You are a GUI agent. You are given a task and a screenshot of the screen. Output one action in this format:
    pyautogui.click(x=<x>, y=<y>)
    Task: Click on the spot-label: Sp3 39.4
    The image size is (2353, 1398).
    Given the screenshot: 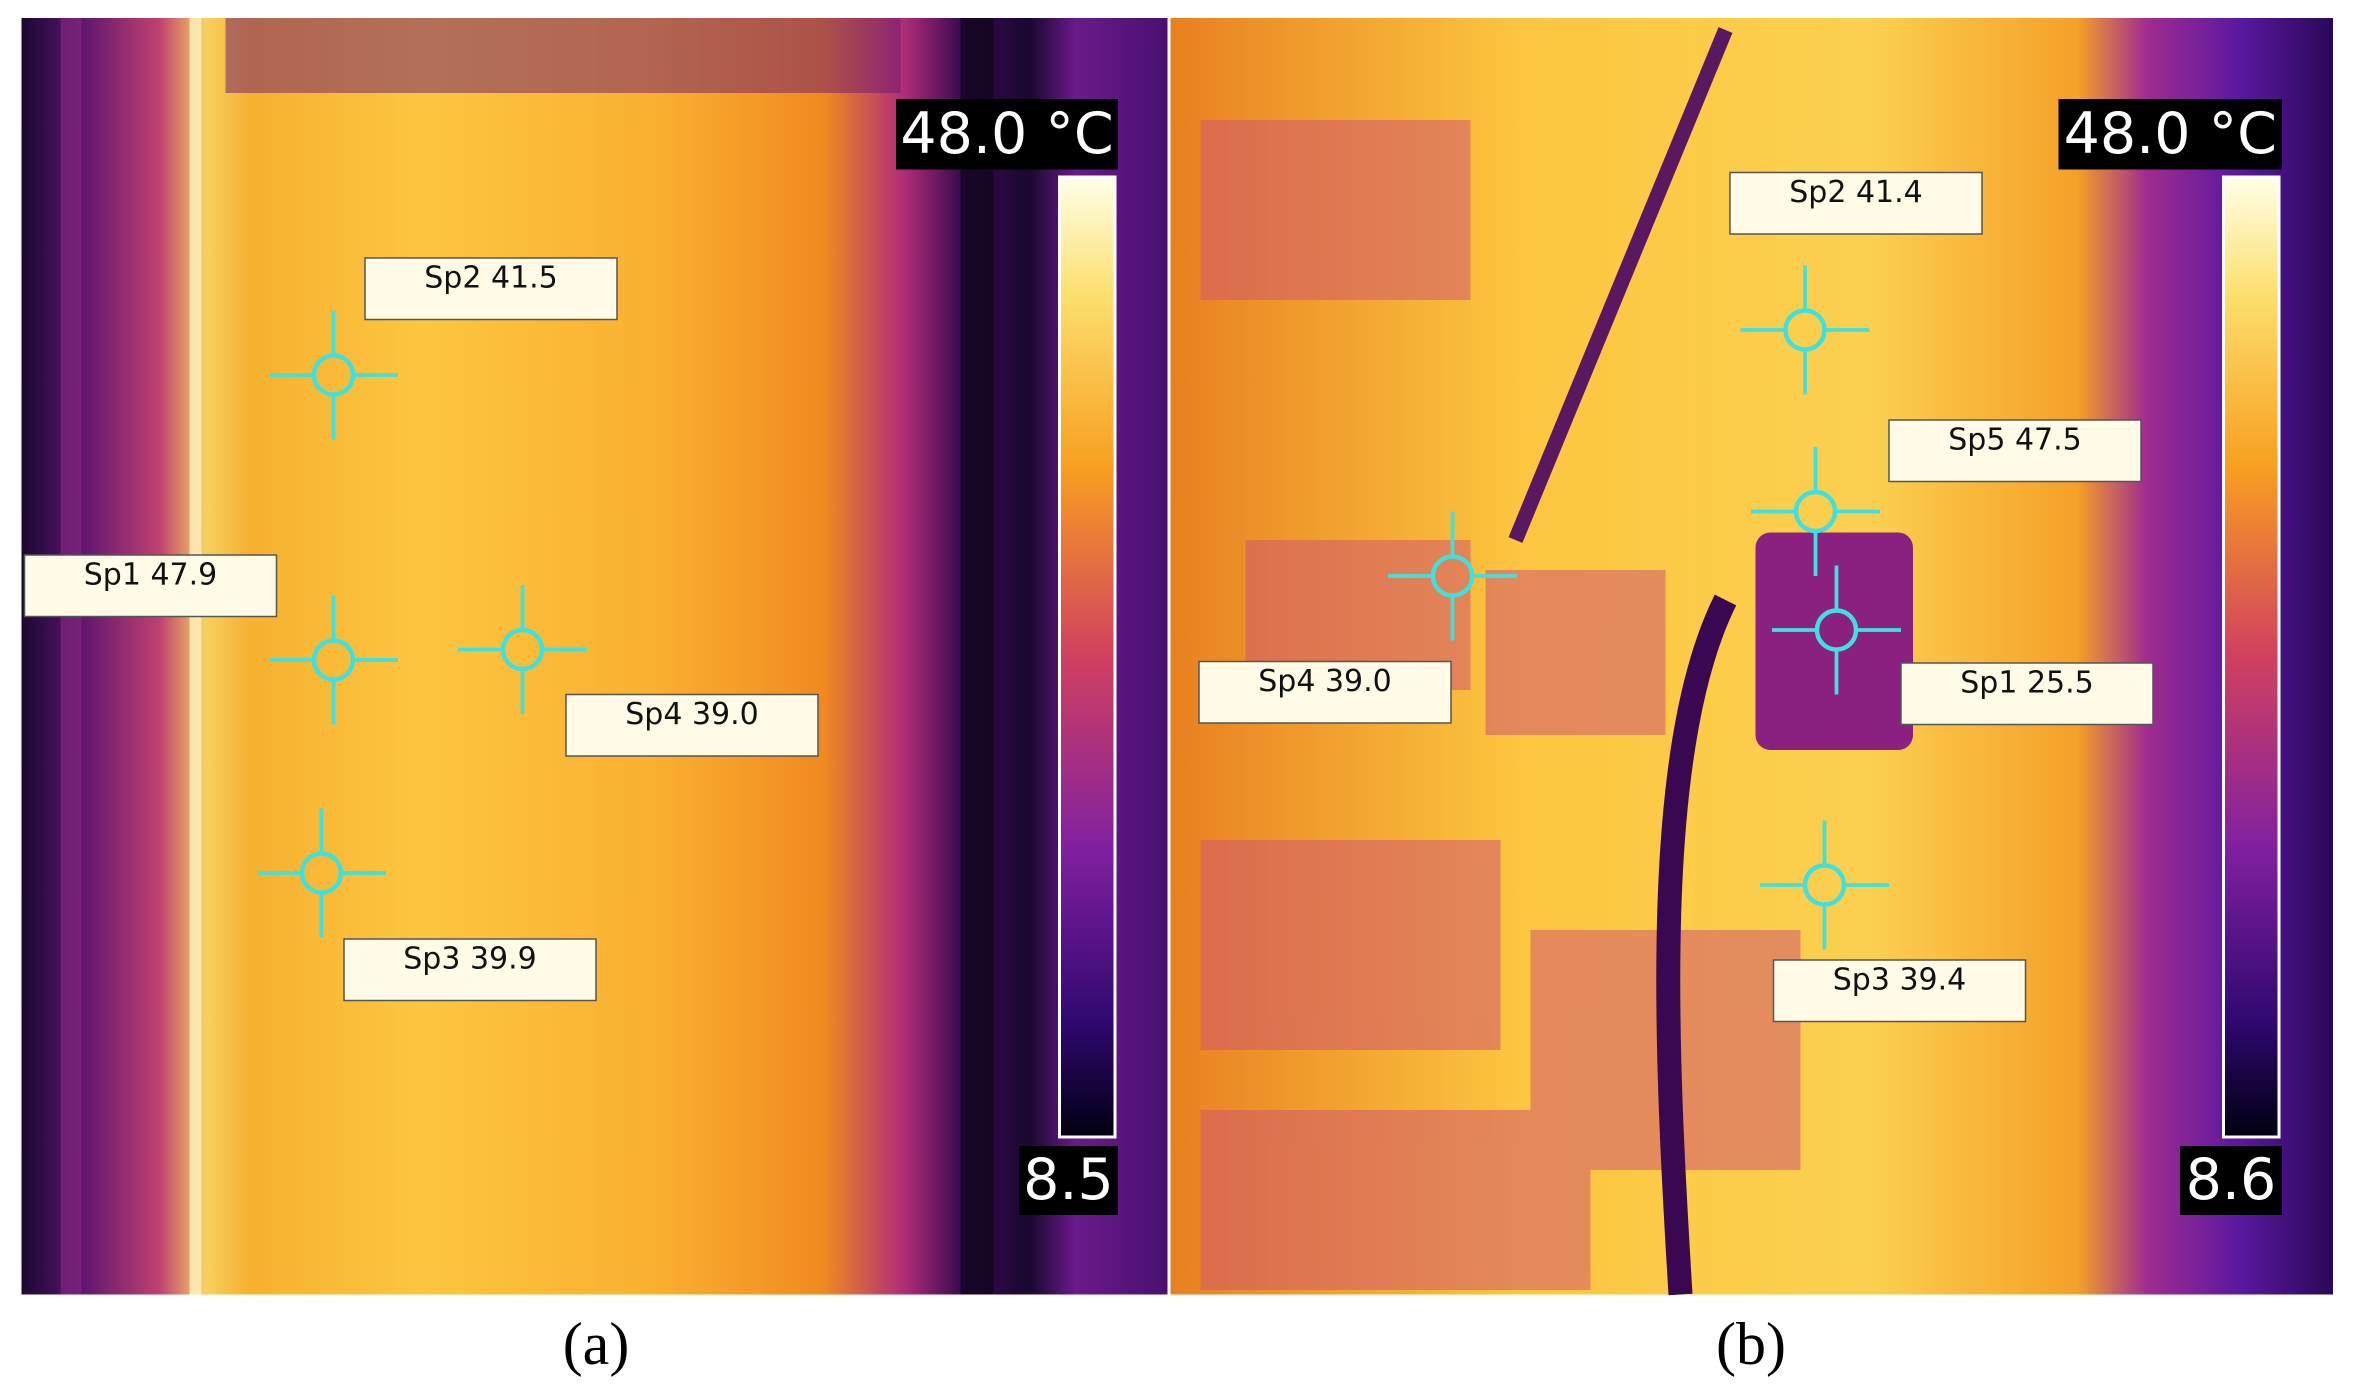 What is the action you would take?
    pyautogui.click(x=1900, y=980)
    